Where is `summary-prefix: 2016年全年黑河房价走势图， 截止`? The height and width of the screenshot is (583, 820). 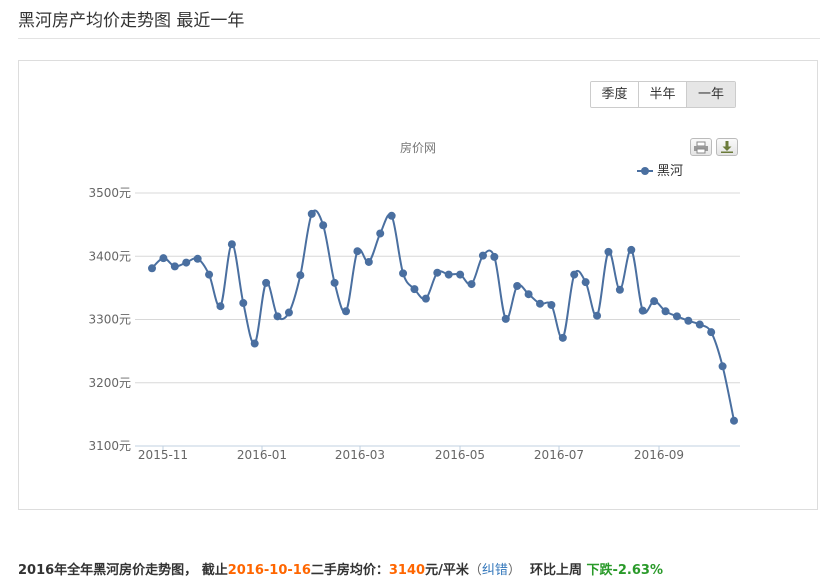
summary-prefix: 2016年全年黑河房价走势图， 截止 is located at coordinates (123, 570).